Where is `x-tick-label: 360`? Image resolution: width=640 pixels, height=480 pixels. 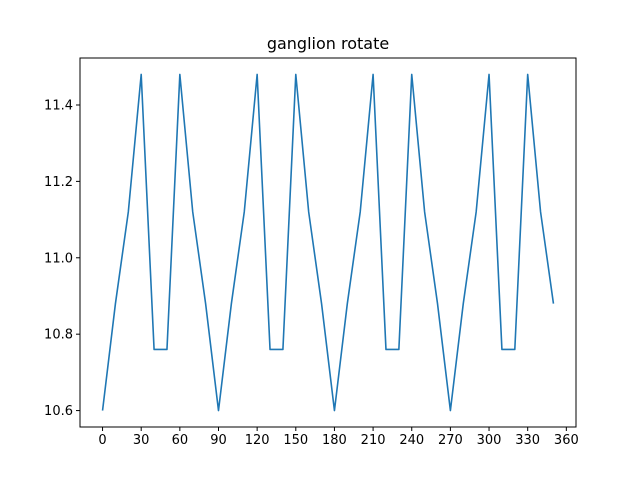
x-tick-label: 360 is located at coordinates (566, 440).